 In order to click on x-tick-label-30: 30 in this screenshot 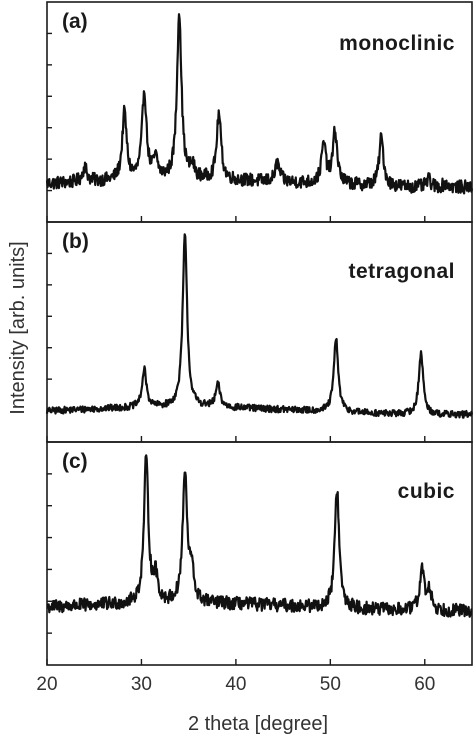, I will do `click(141, 684)`.